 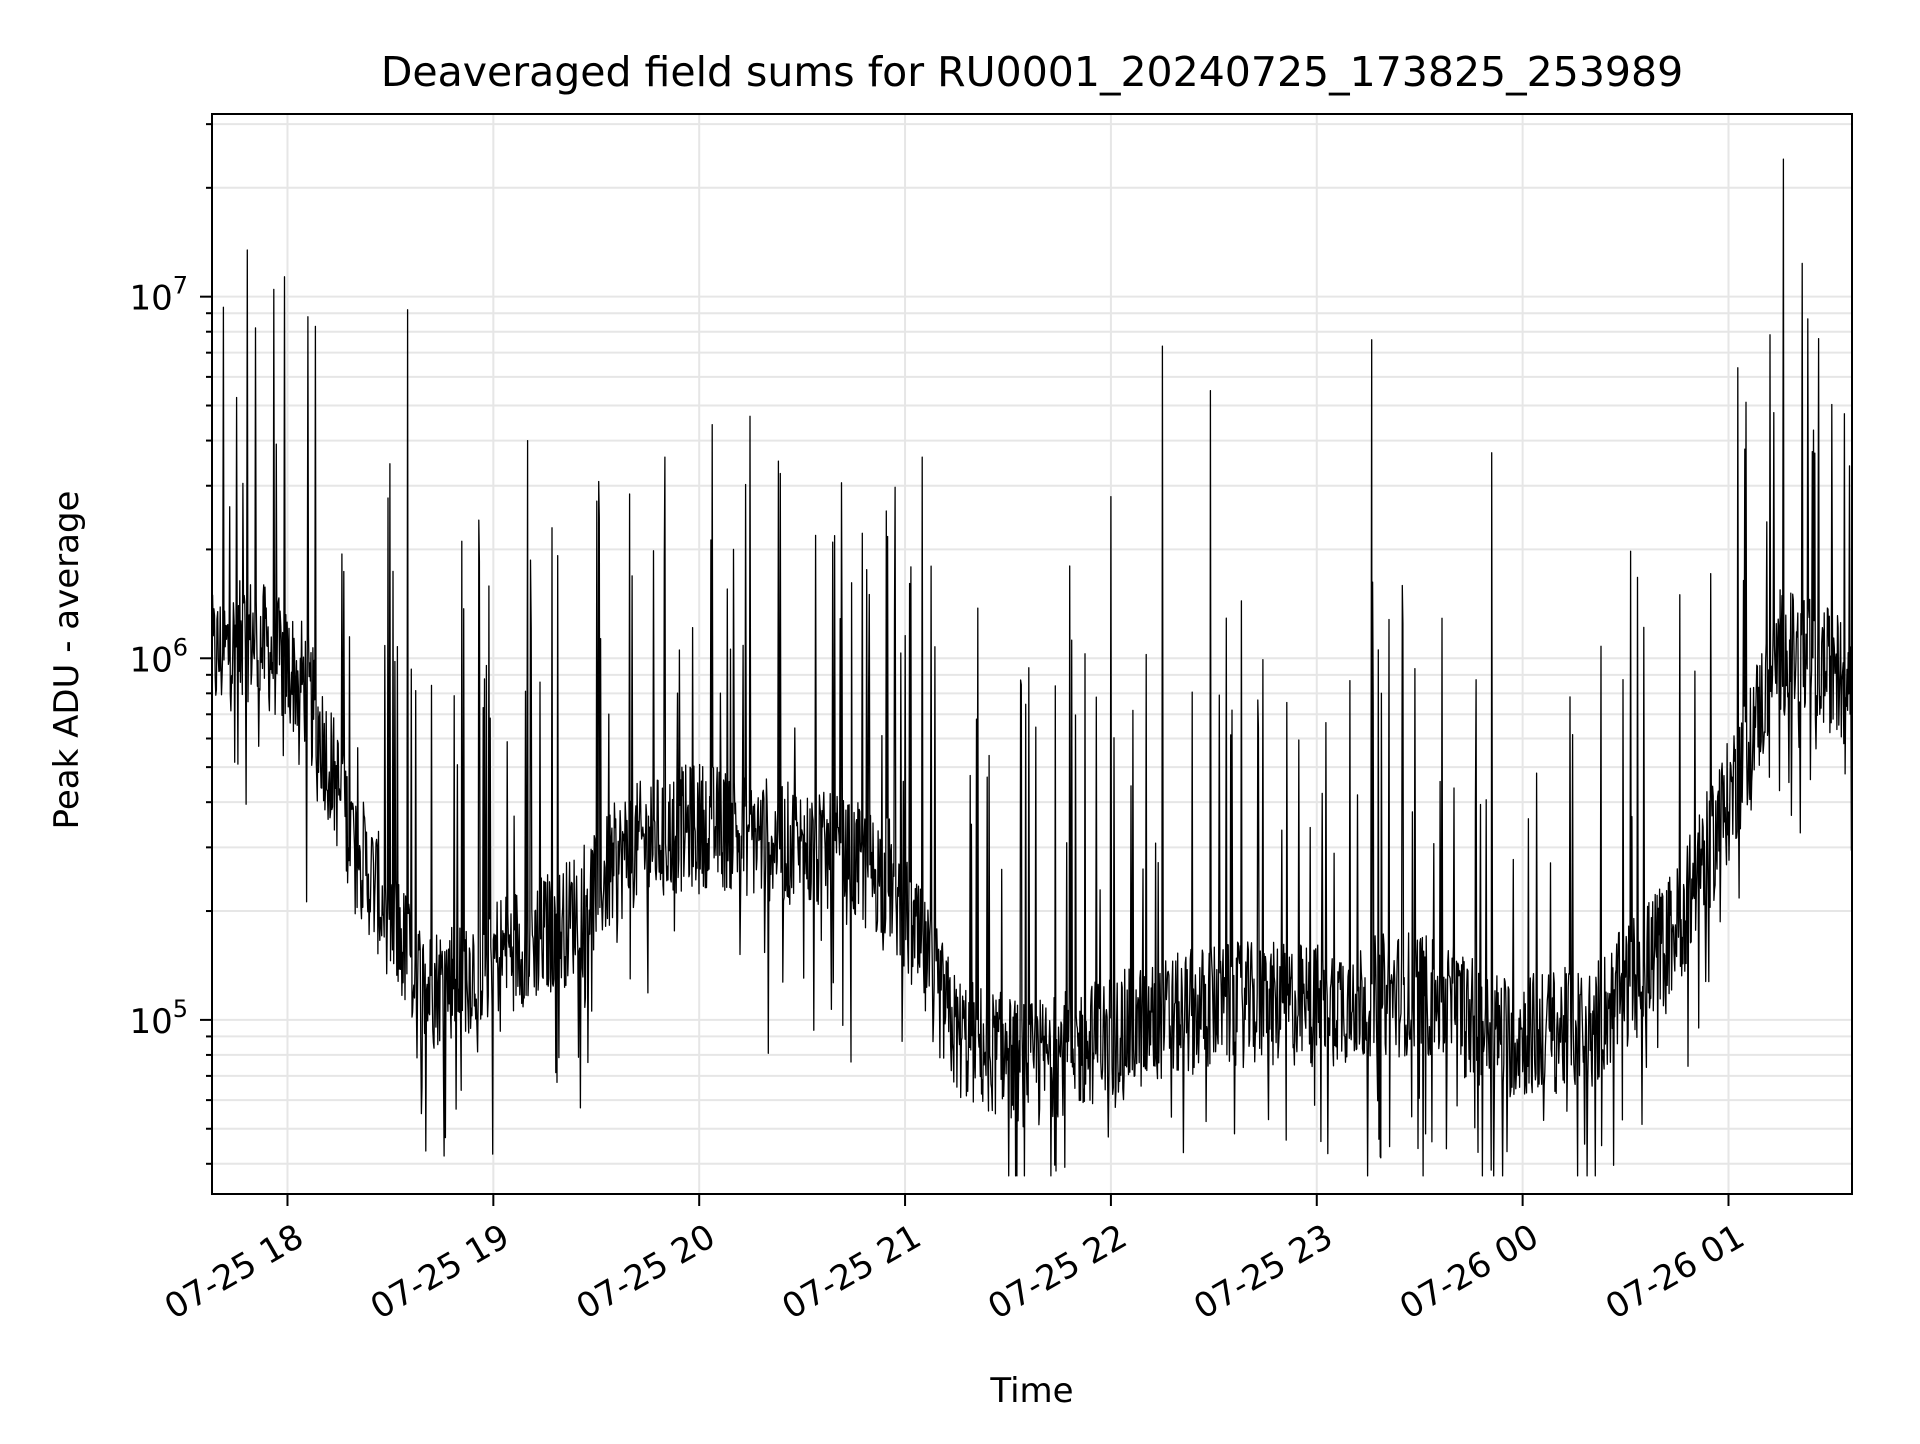 What do you see at coordinates (1031, 1391) in the screenshot?
I see `x-axis-label: Time` at bounding box center [1031, 1391].